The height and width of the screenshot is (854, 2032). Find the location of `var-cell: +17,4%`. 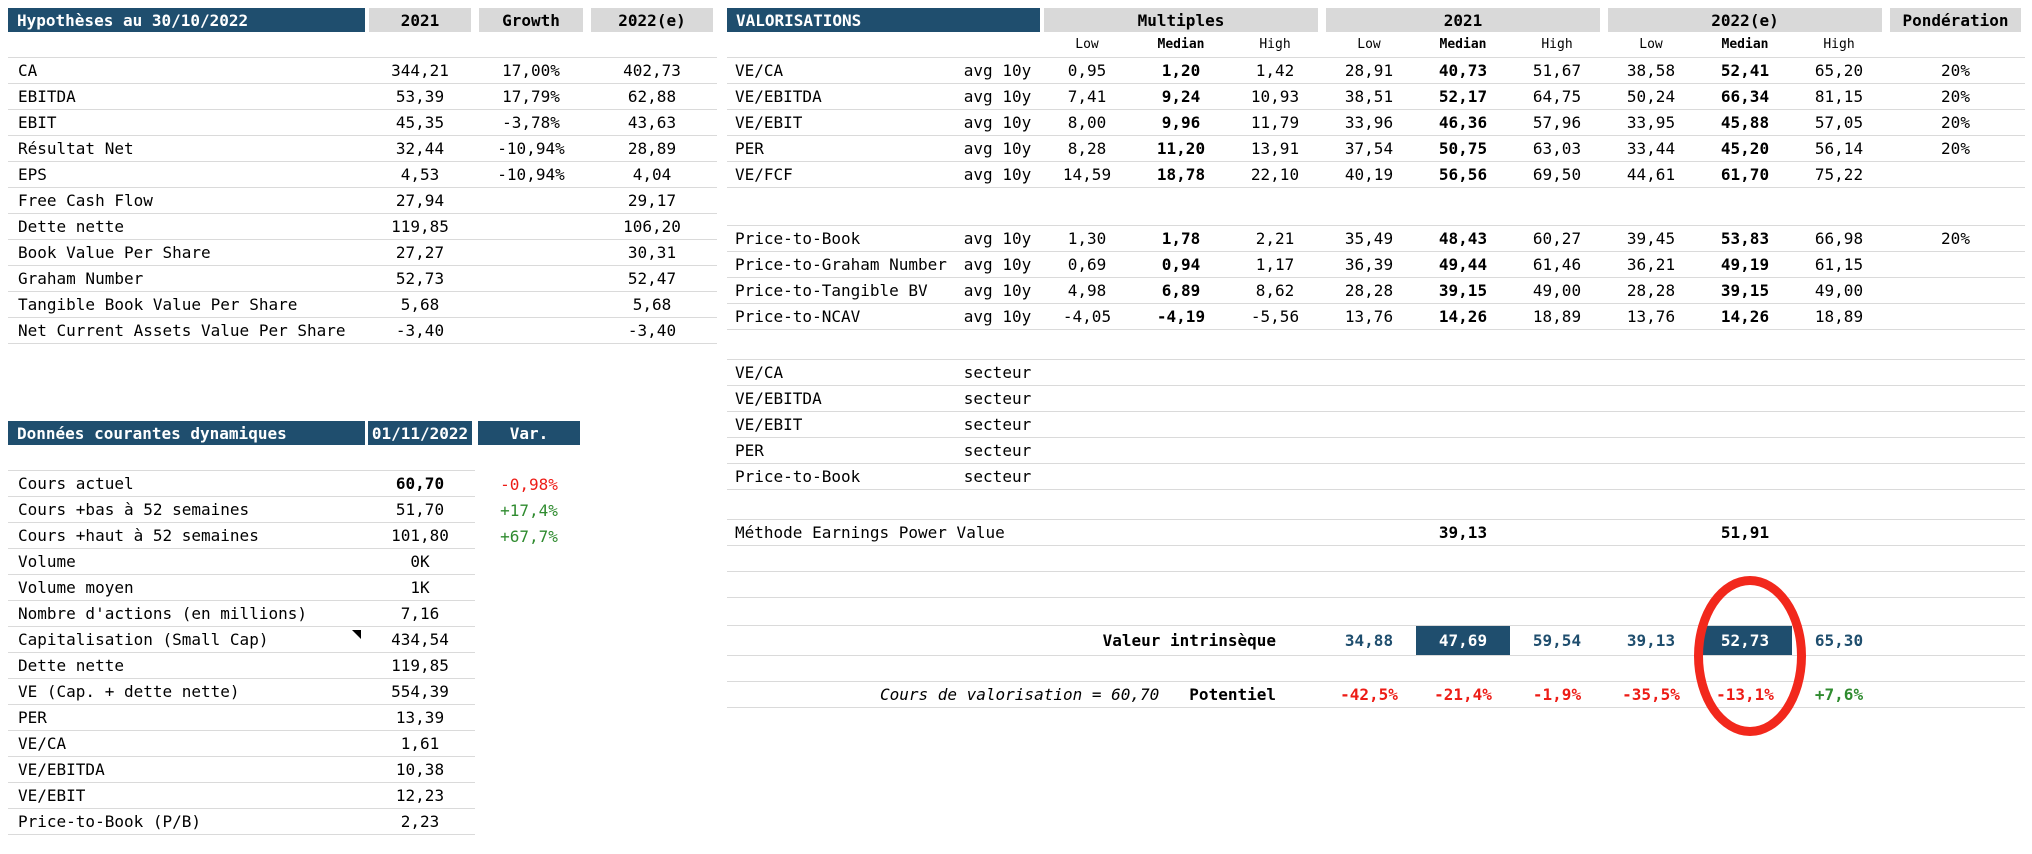

var-cell: +17,4% is located at coordinates (529, 510).